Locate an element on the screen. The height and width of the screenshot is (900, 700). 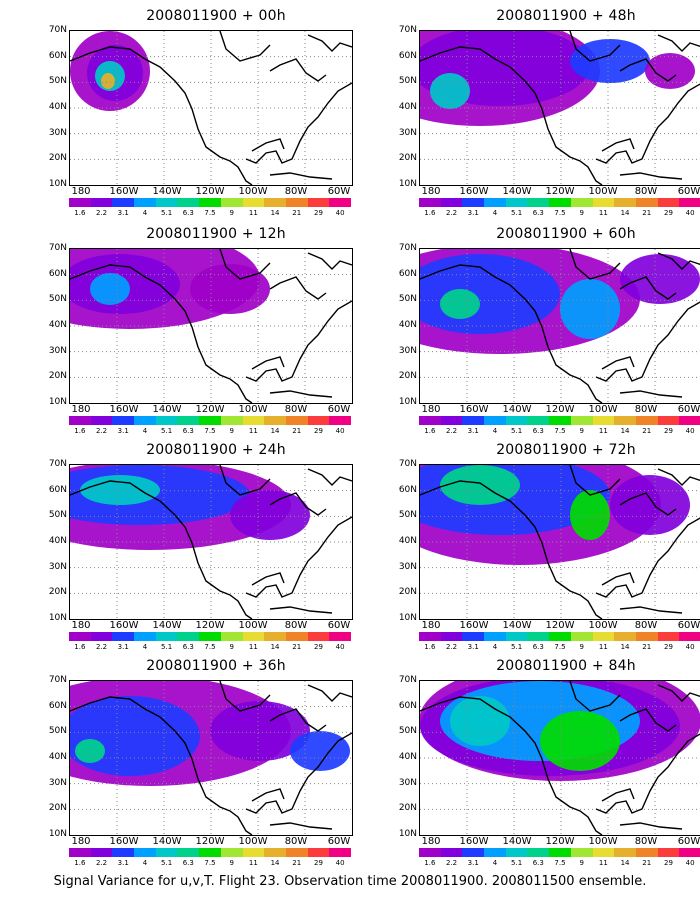
panel-title: 2008011900 + 12h is located at coordinates (216, 234).